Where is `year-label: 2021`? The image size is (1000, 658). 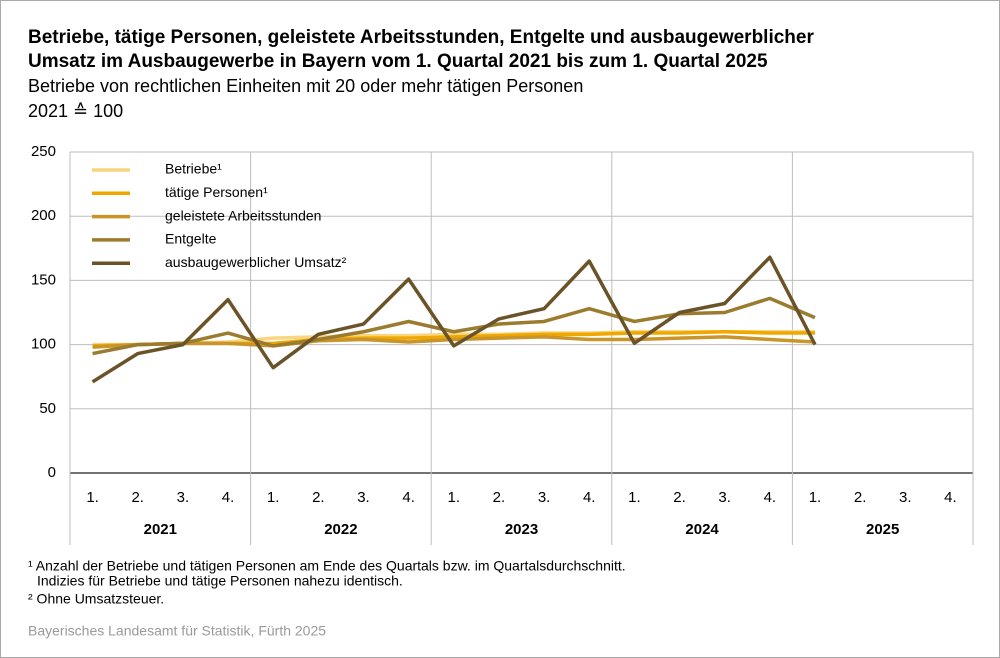
year-label: 2021 is located at coordinates (160, 529).